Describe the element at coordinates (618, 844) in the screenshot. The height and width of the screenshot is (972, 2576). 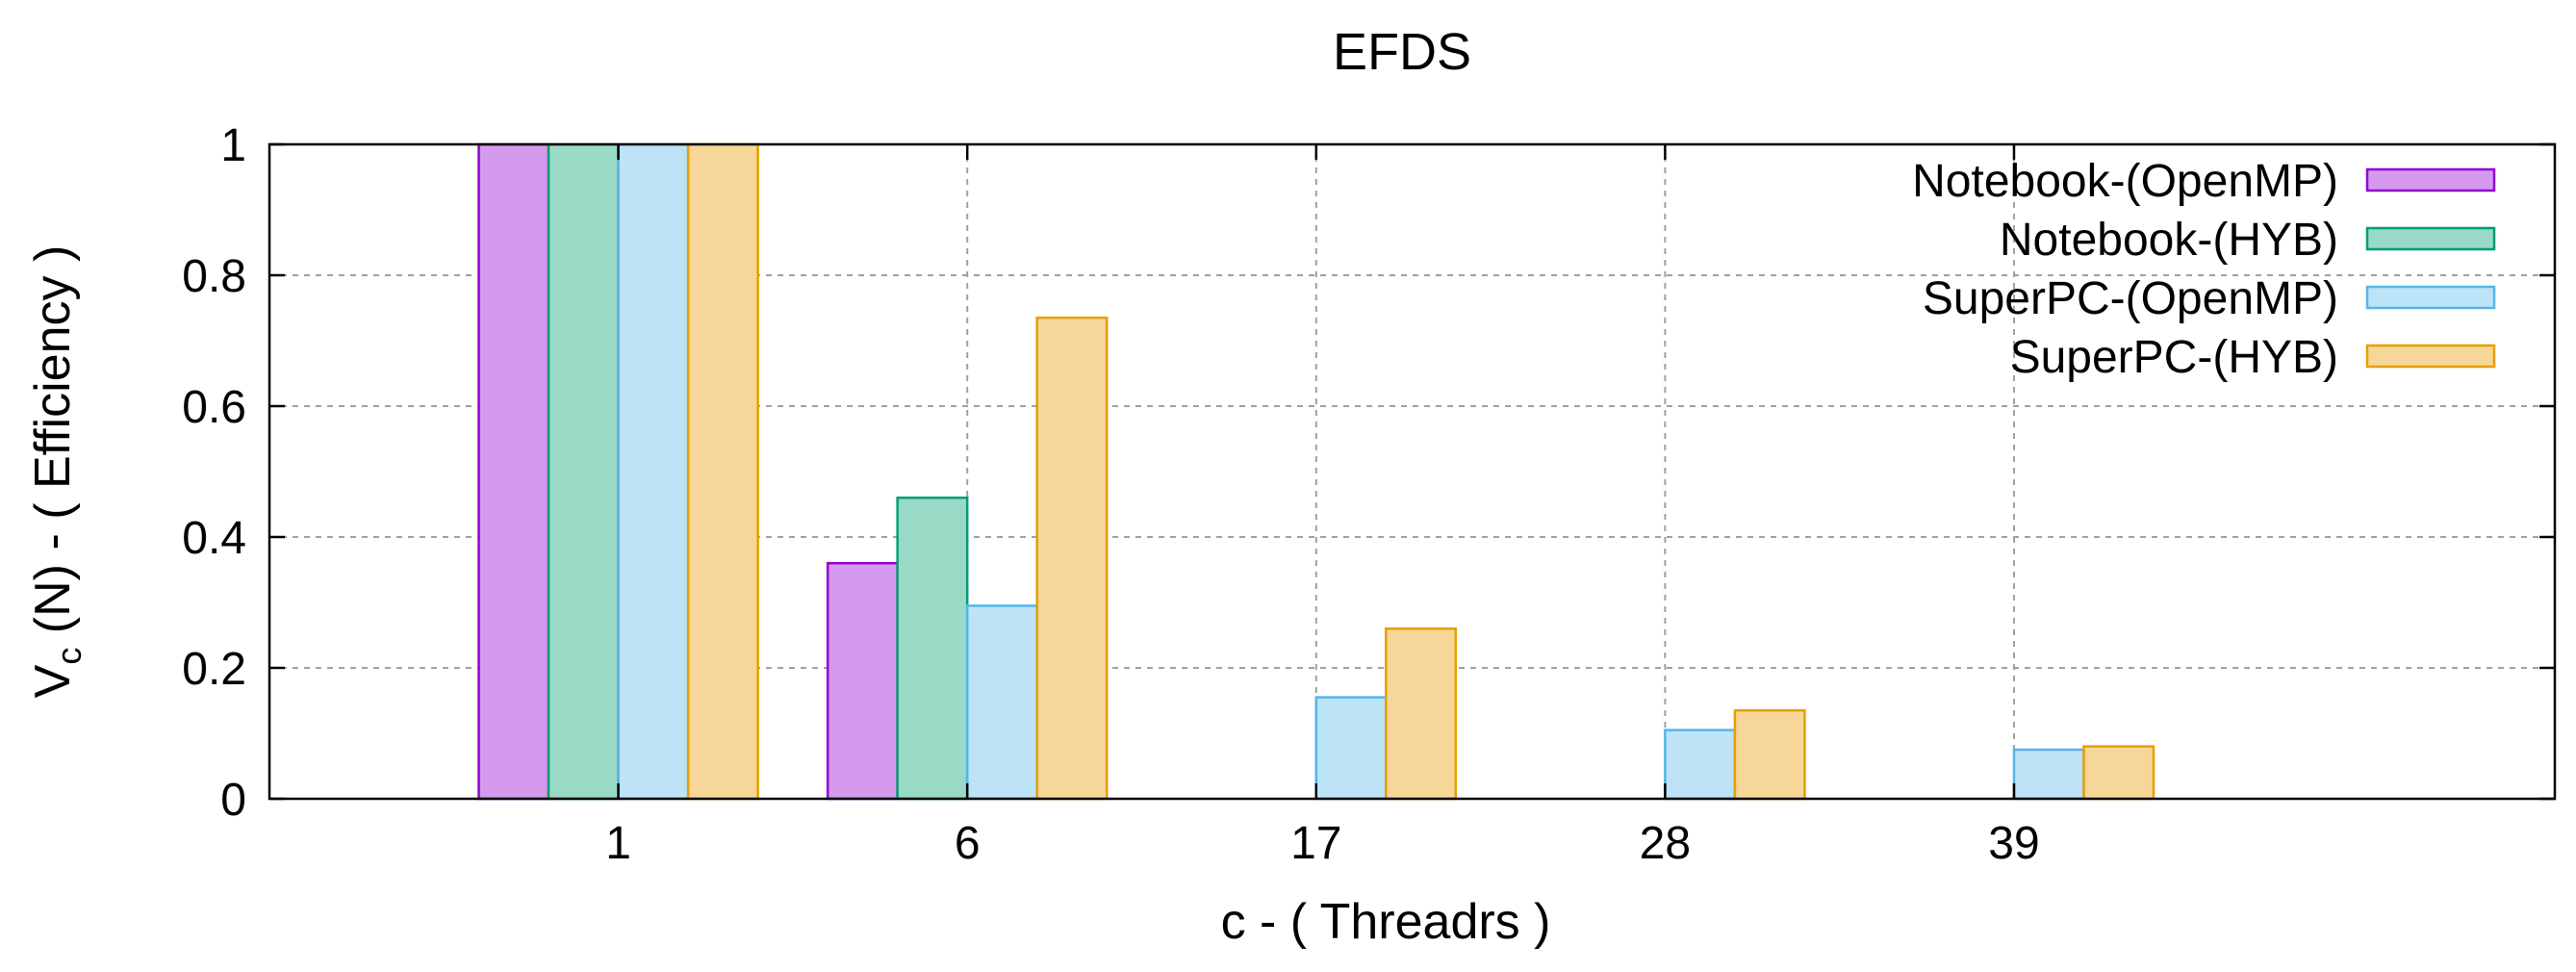
I see `x-tick-label: 1` at that location.